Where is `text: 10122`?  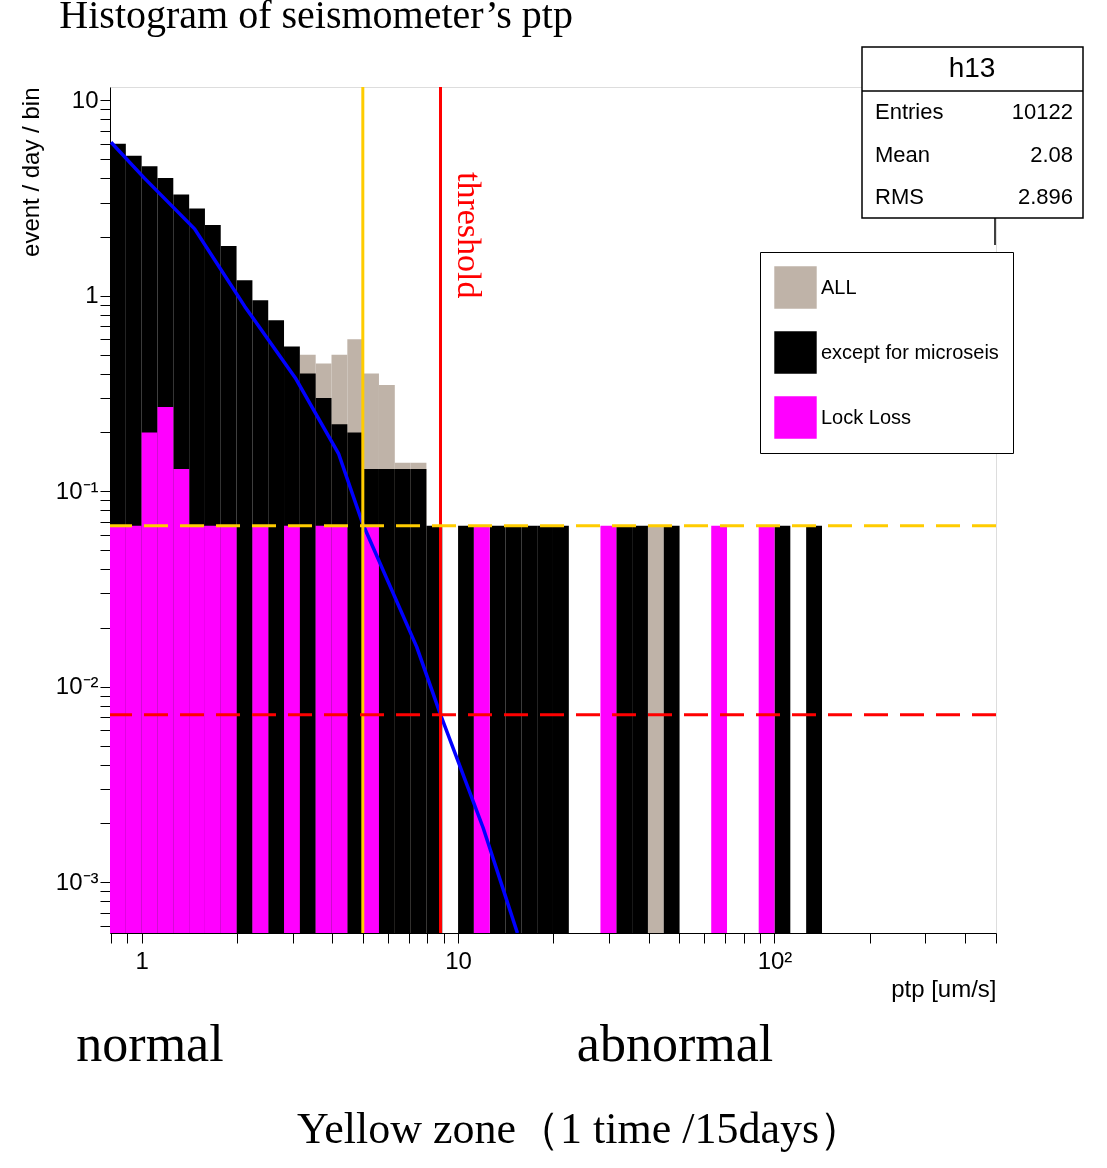 text: 10122 is located at coordinates (1042, 111).